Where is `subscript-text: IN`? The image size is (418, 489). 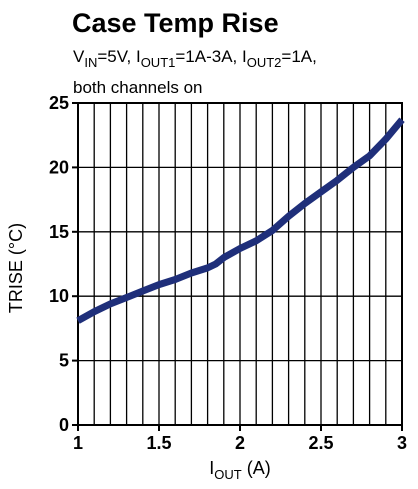
subscript-text: IN is located at coordinates (90, 62).